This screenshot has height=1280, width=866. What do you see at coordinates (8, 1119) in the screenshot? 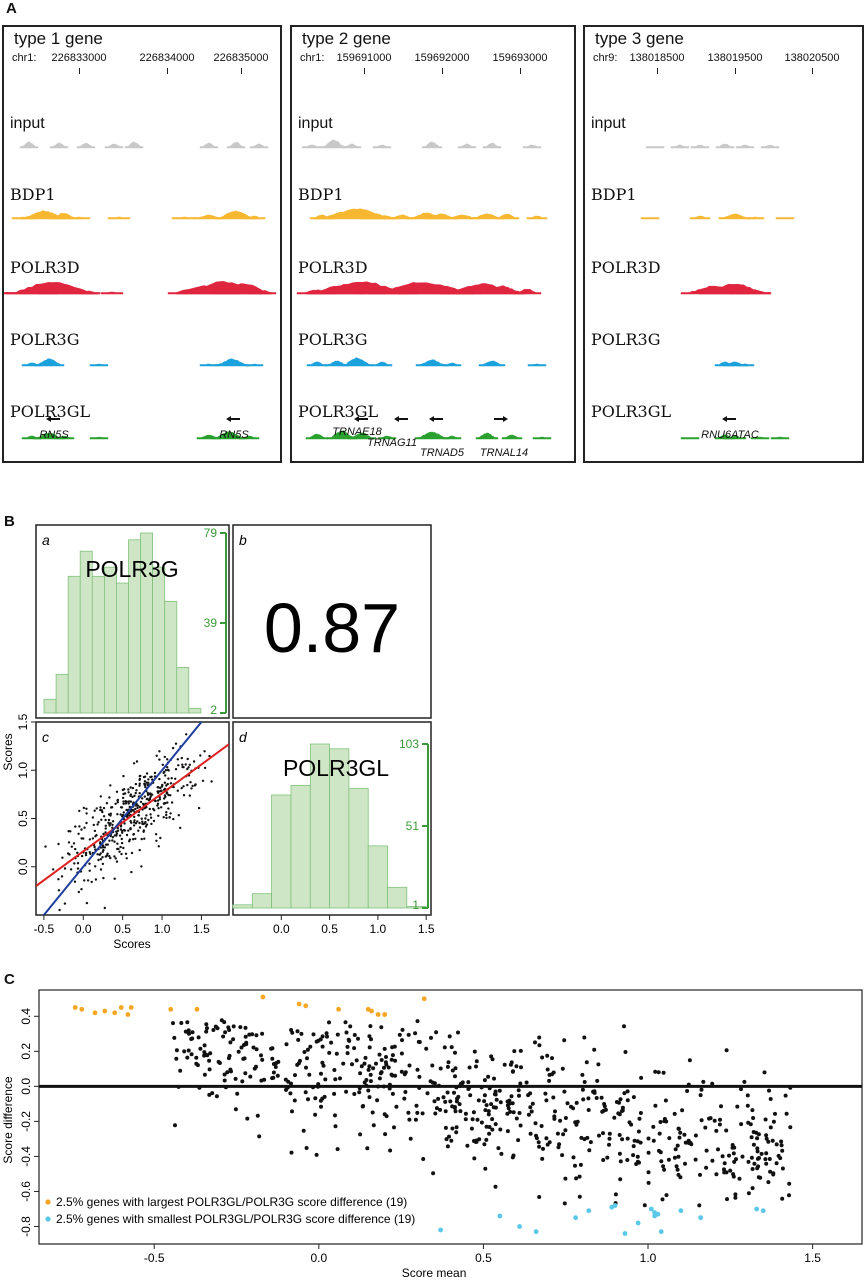
I see `y-axis-title: Score difference` at bounding box center [8, 1119].